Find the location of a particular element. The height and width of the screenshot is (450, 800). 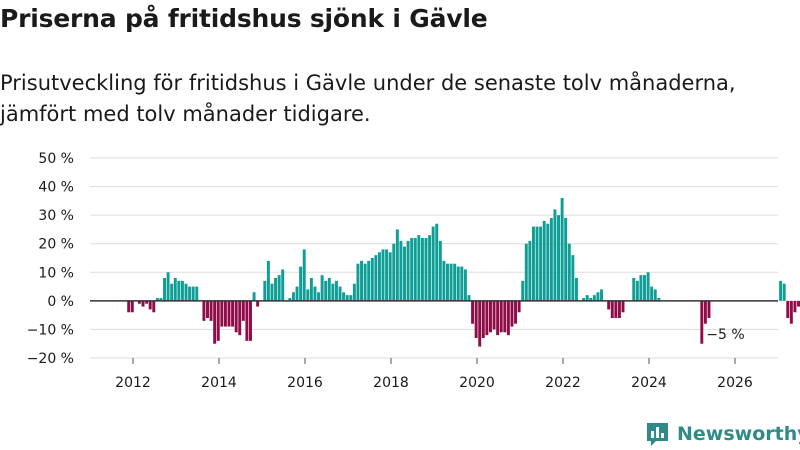

y-tick-label: −20 % is located at coordinates (50, 359).